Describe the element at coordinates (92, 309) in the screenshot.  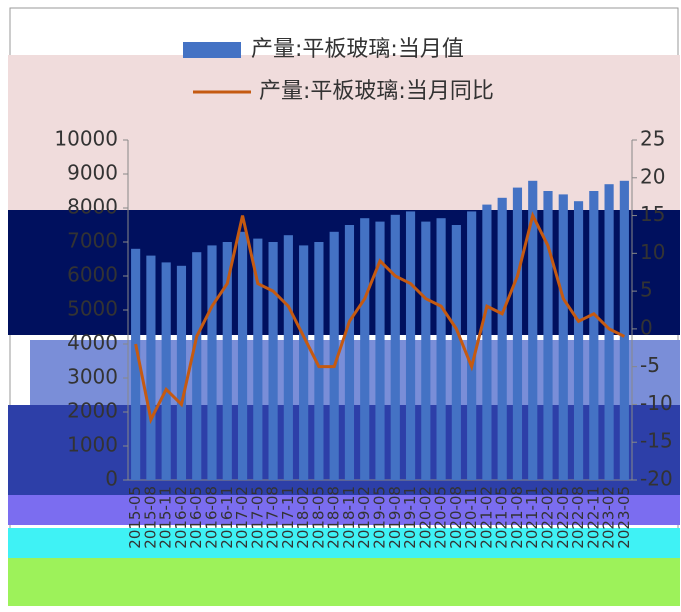
I see `y-tick-label: 5000` at that location.